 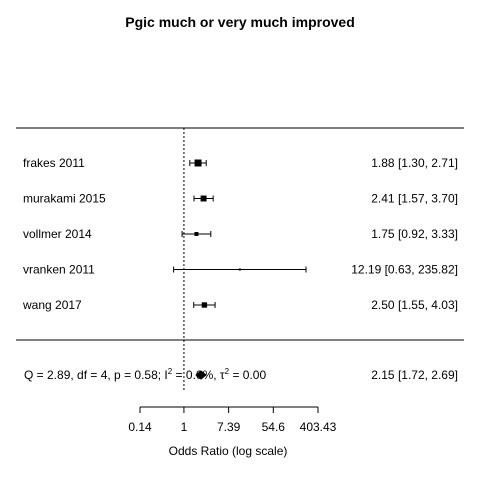 I want to click on study-row: frakes 2011 1.88 [1.30, 2.71], so click(x=240, y=163).